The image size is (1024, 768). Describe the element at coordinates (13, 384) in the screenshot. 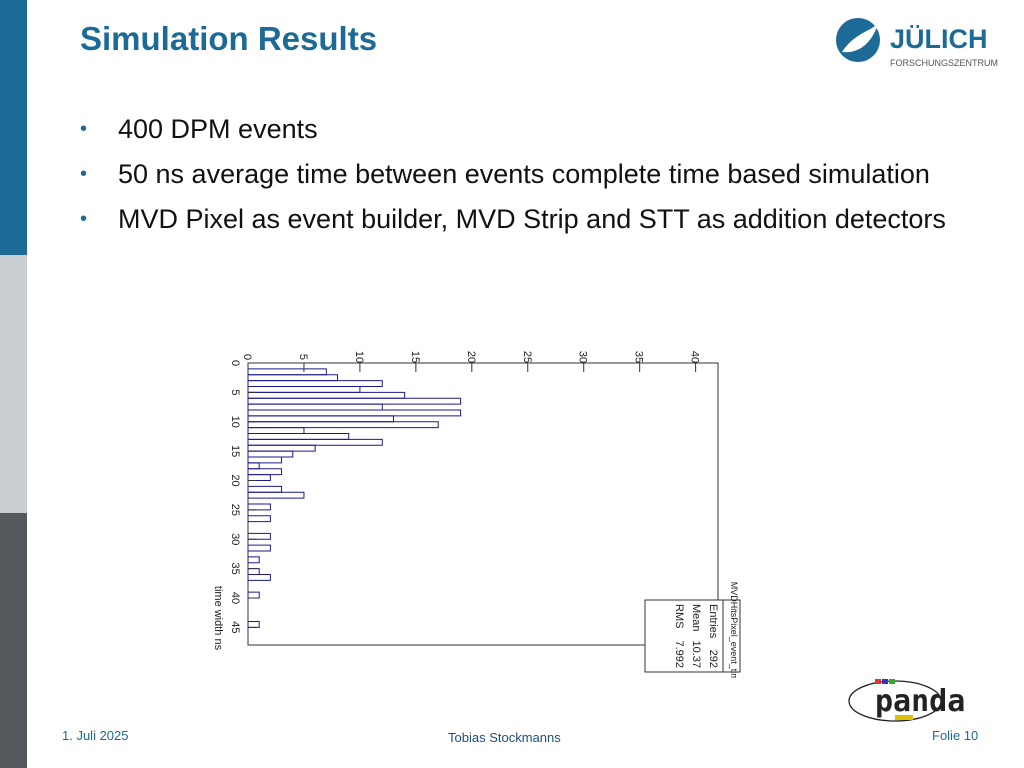

I see `side-bar-light` at that location.